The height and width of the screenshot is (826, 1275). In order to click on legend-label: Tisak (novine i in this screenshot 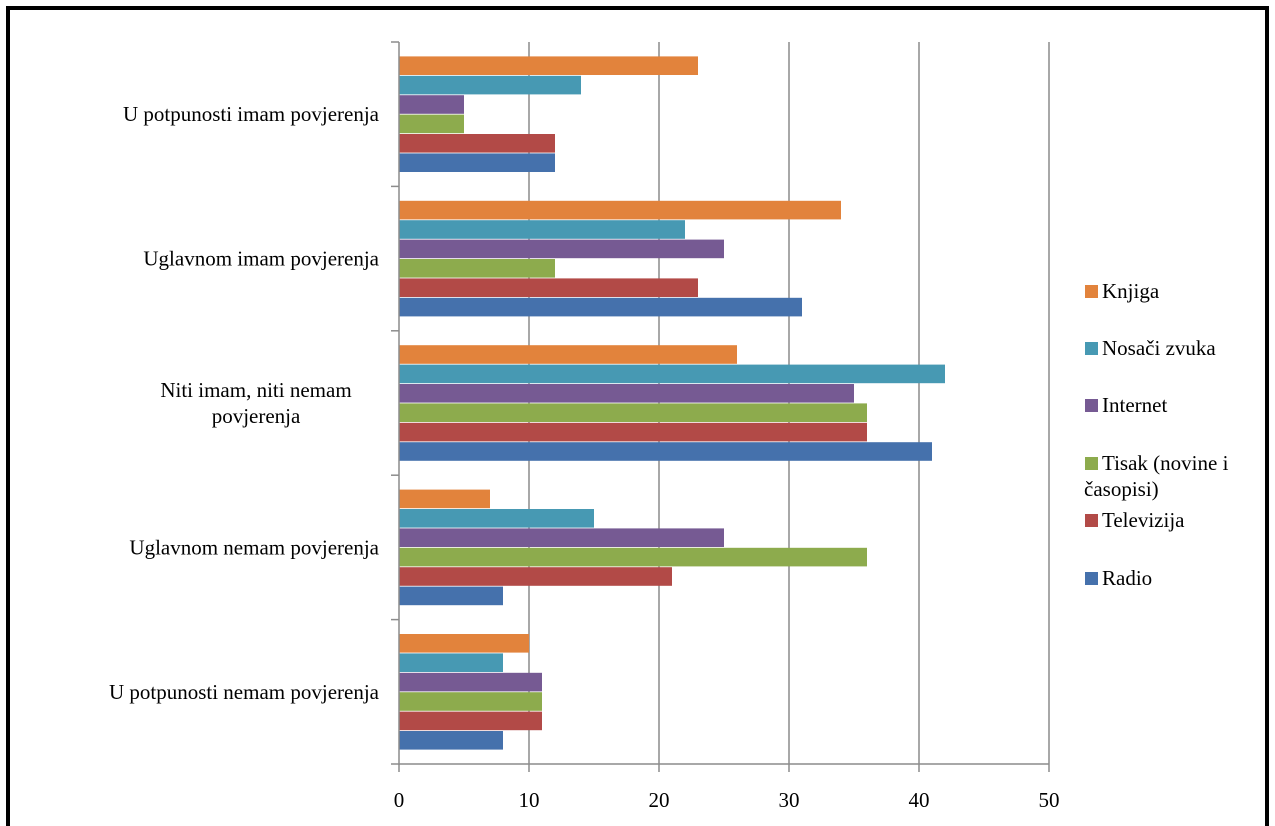, I will do `click(1165, 463)`.